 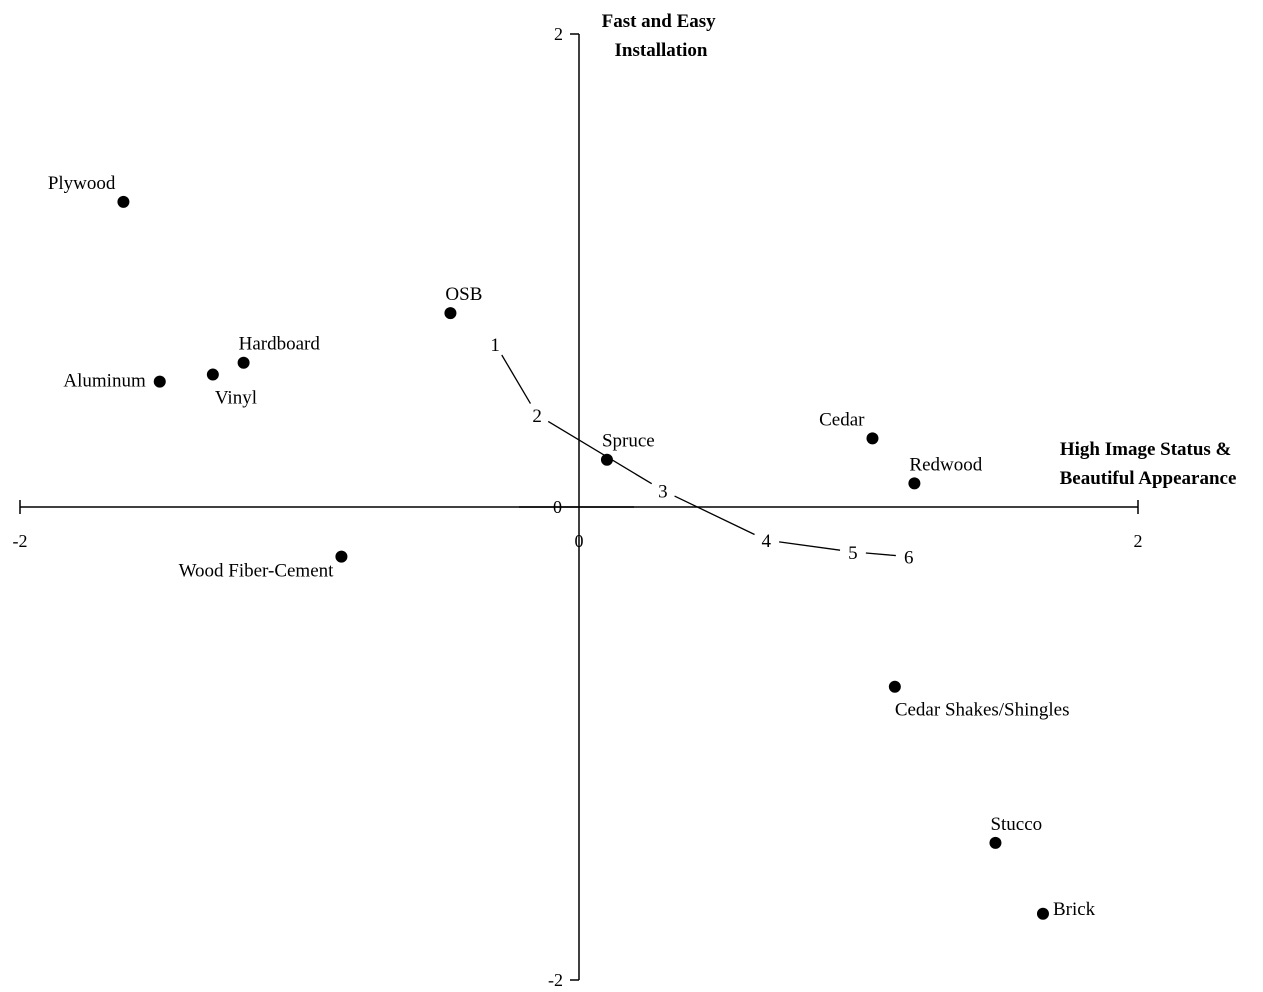 I want to click on trajectory-step-label: 2, so click(x=537, y=416).